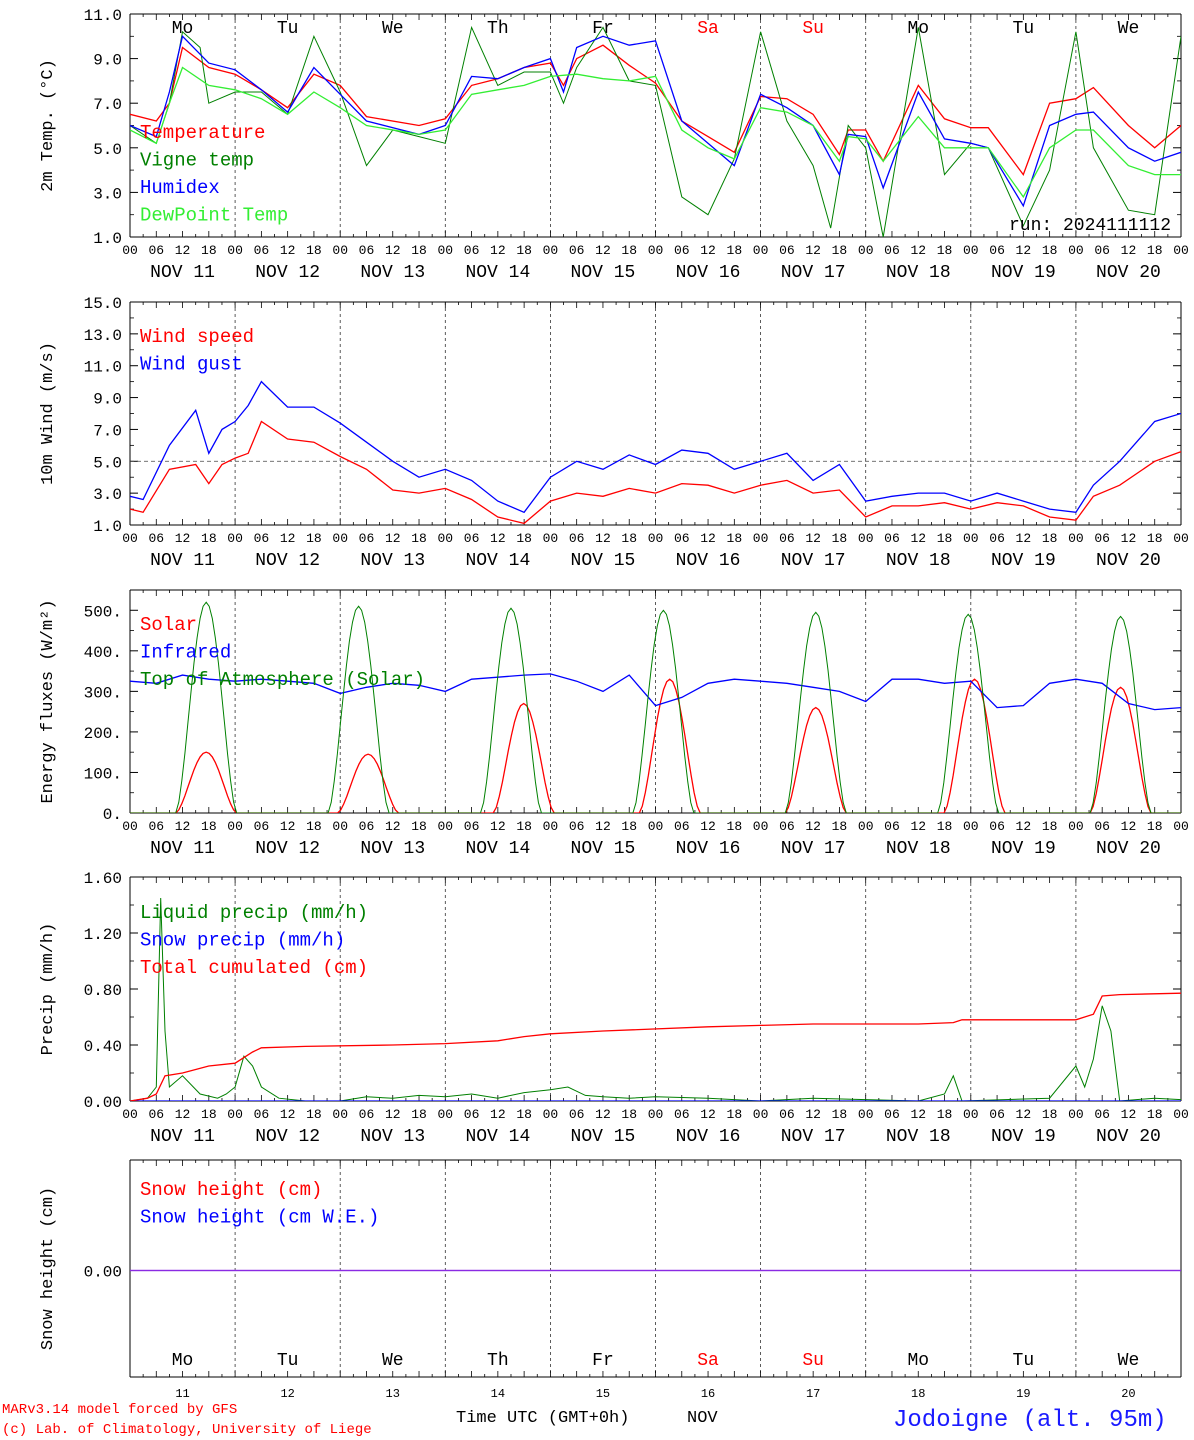 This screenshot has height=1440, width=1194. I want to click on day-of-week-label: Tu, so click(1024, 1361).